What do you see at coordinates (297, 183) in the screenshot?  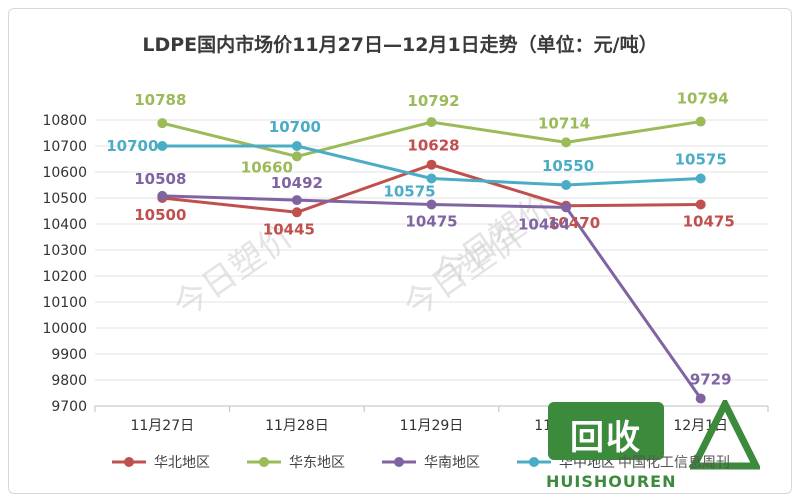 I see `data-label: 10492` at bounding box center [297, 183].